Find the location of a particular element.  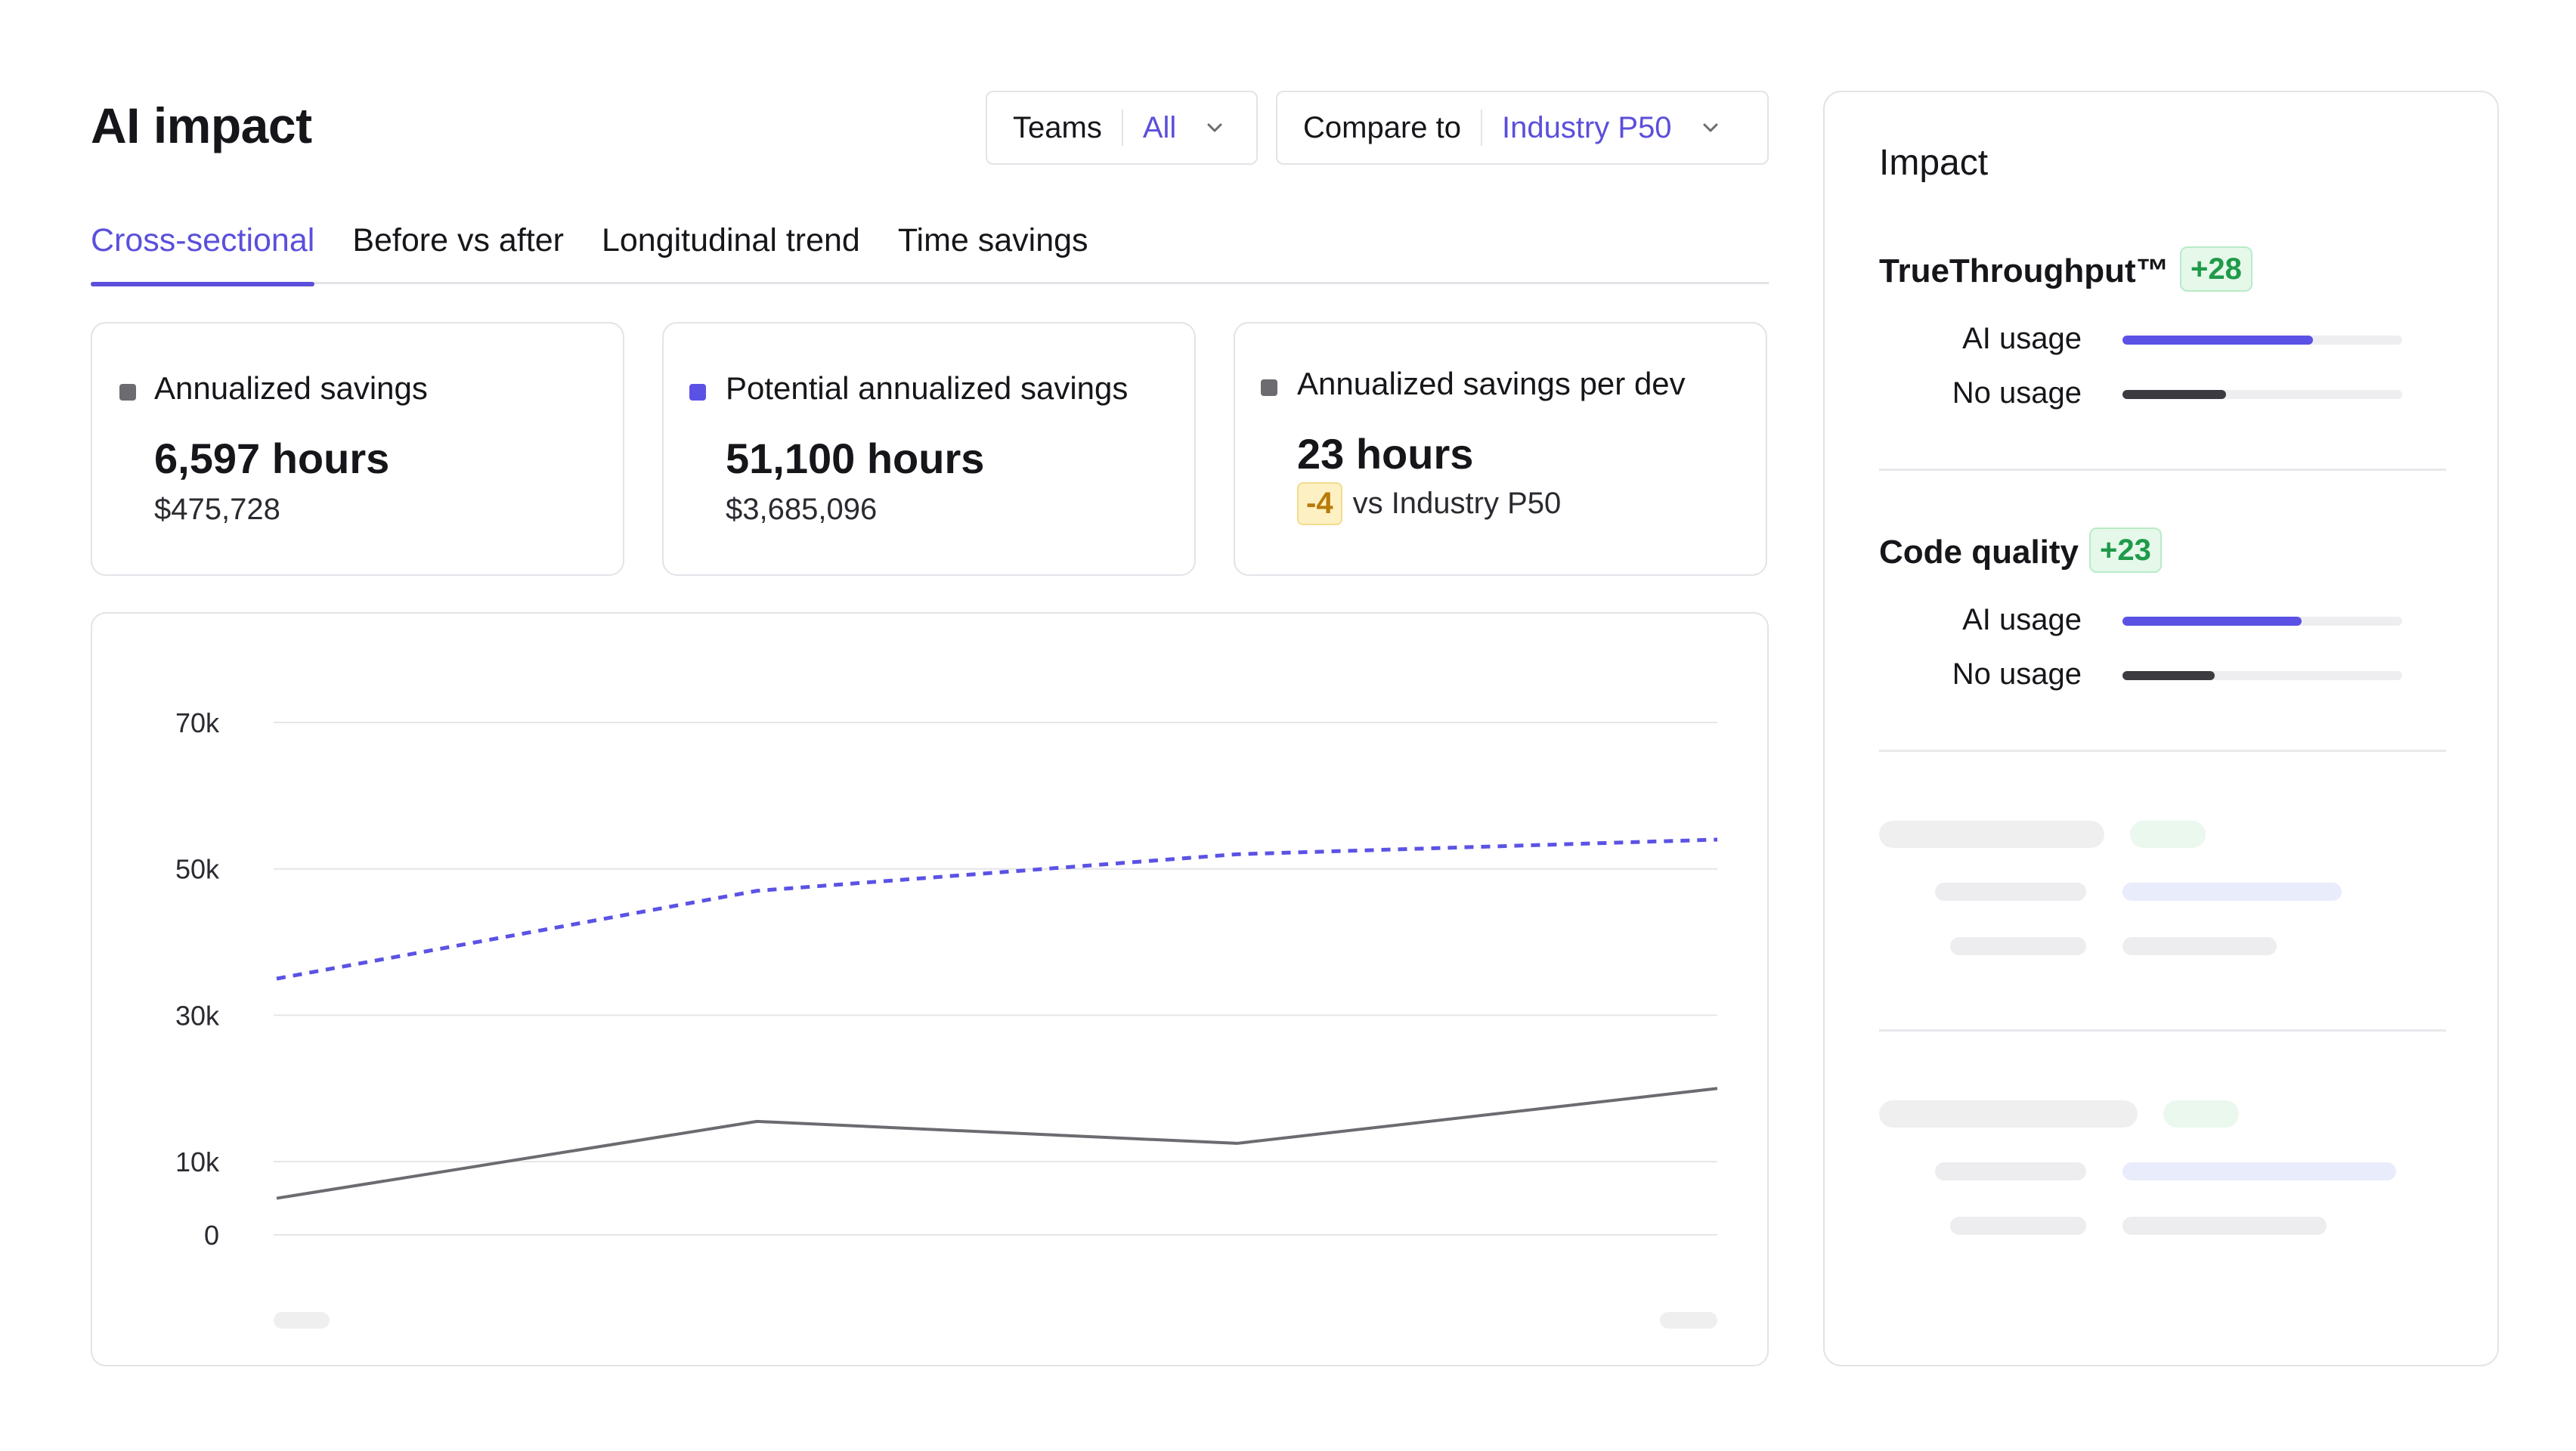

metric-delta-badge: +28 is located at coordinates (2216, 269).